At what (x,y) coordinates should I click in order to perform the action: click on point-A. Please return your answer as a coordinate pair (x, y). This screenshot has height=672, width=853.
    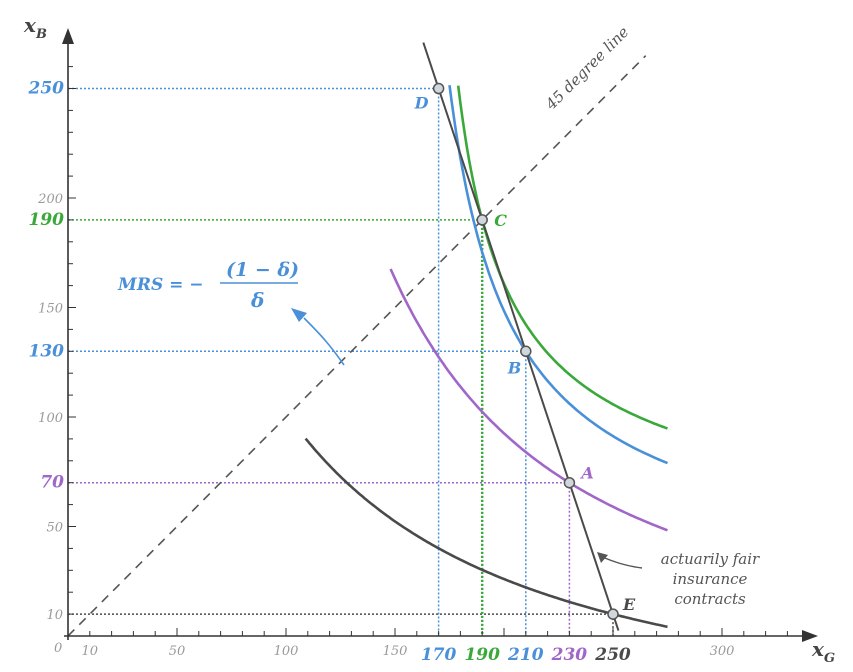
    Looking at the image, I should click on (569, 482).